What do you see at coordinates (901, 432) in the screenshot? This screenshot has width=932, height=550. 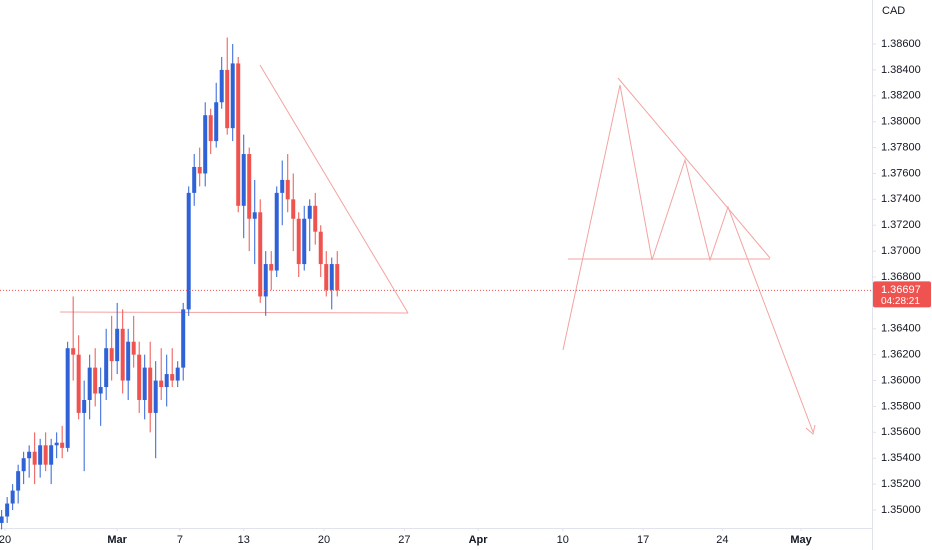 I see `y-tick-label: 1.35600` at bounding box center [901, 432].